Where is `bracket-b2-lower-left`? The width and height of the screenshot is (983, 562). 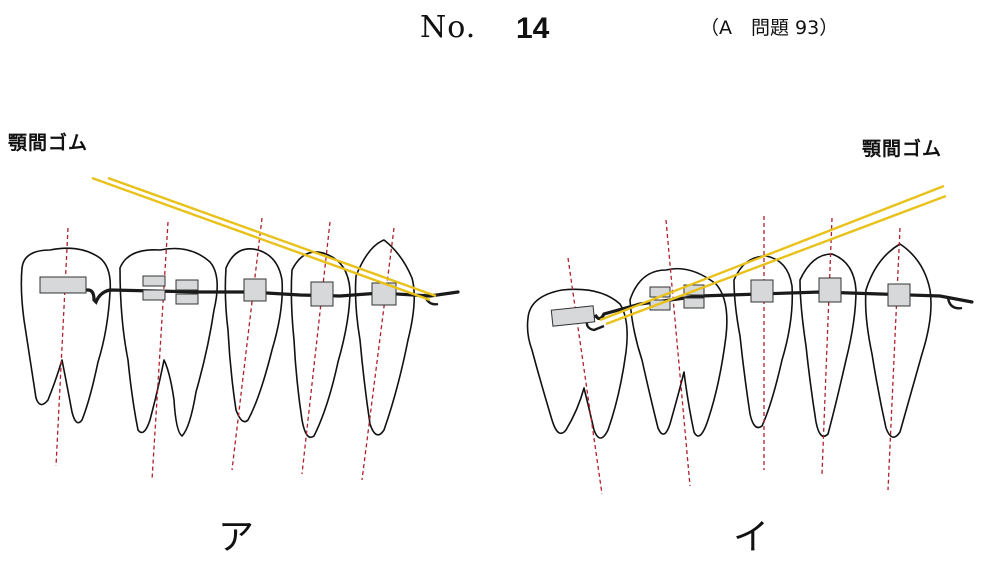 bracket-b2-lower-left is located at coordinates (660, 305).